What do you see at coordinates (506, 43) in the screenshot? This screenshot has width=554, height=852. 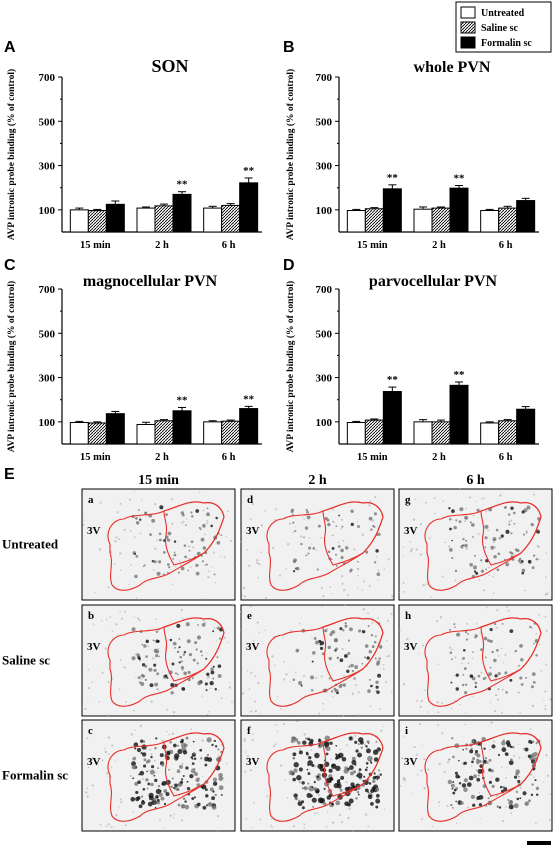 I see `legend-label-formalin: Formalin sc` at bounding box center [506, 43].